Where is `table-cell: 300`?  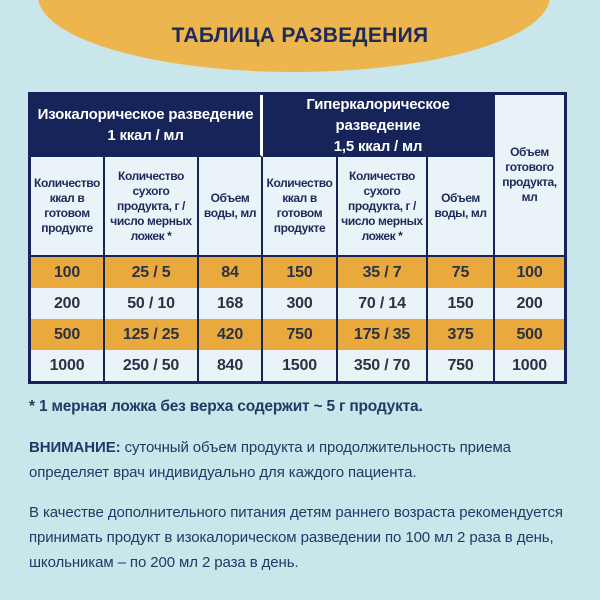
table-cell: 300 is located at coordinates (300, 303).